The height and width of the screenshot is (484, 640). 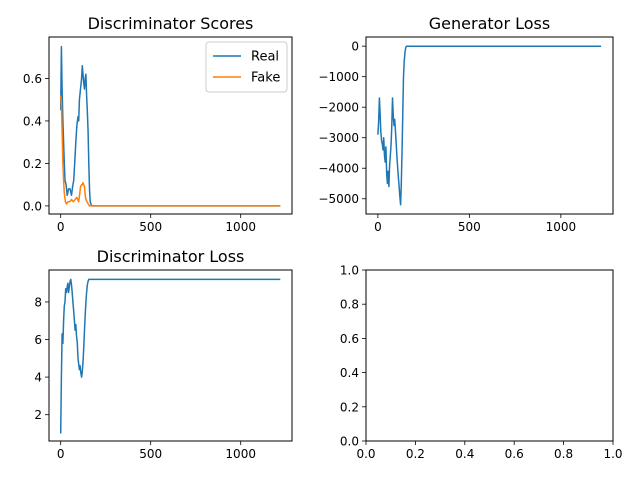 I want to click on x-tick-label: 0.8, so click(x=563, y=454).